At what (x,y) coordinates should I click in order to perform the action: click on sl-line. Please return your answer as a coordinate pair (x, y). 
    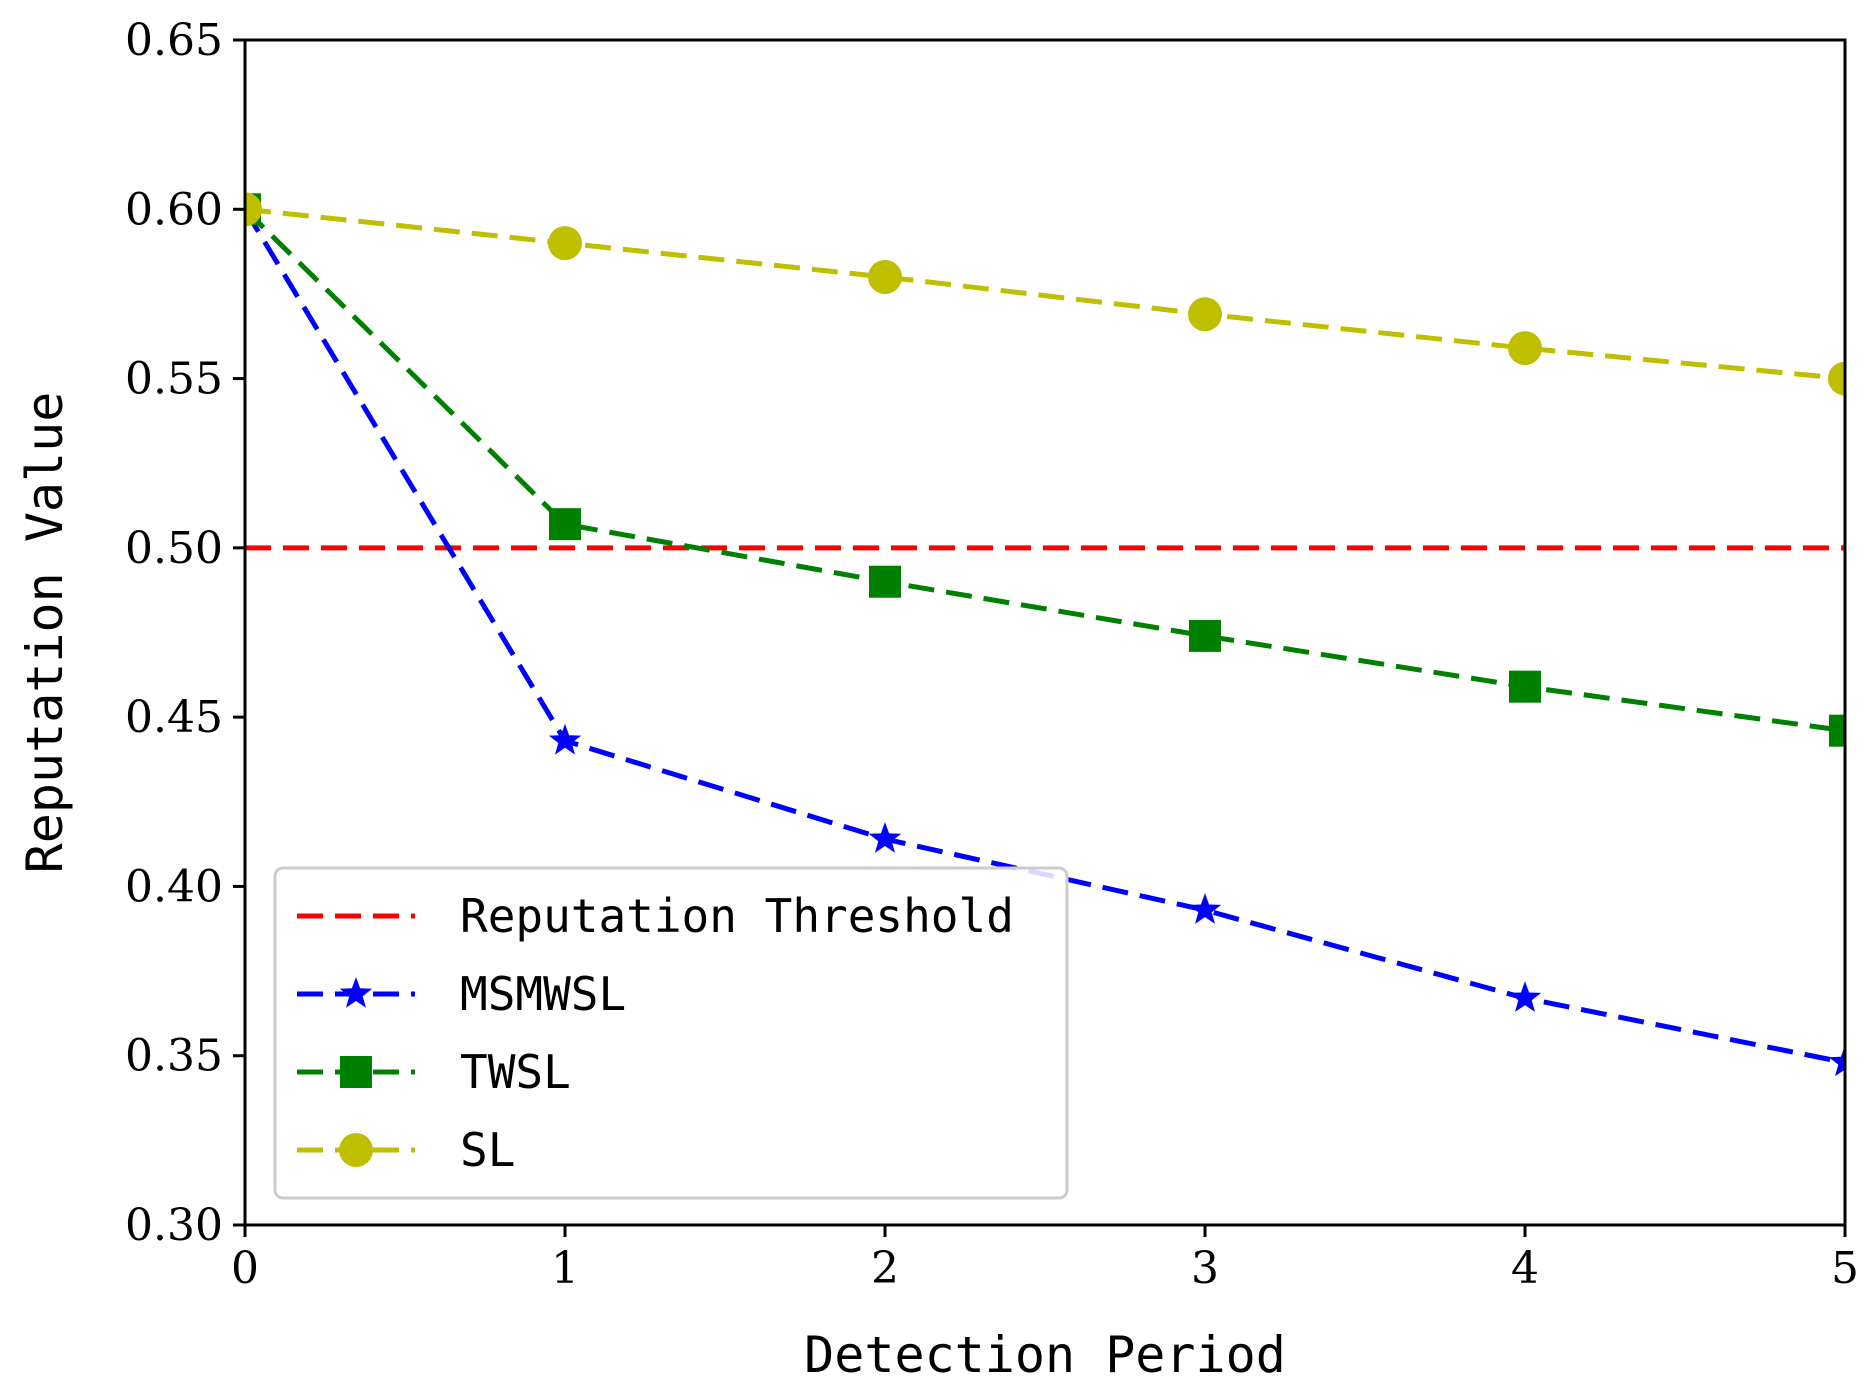
    Looking at the image, I should click on (1045, 294).